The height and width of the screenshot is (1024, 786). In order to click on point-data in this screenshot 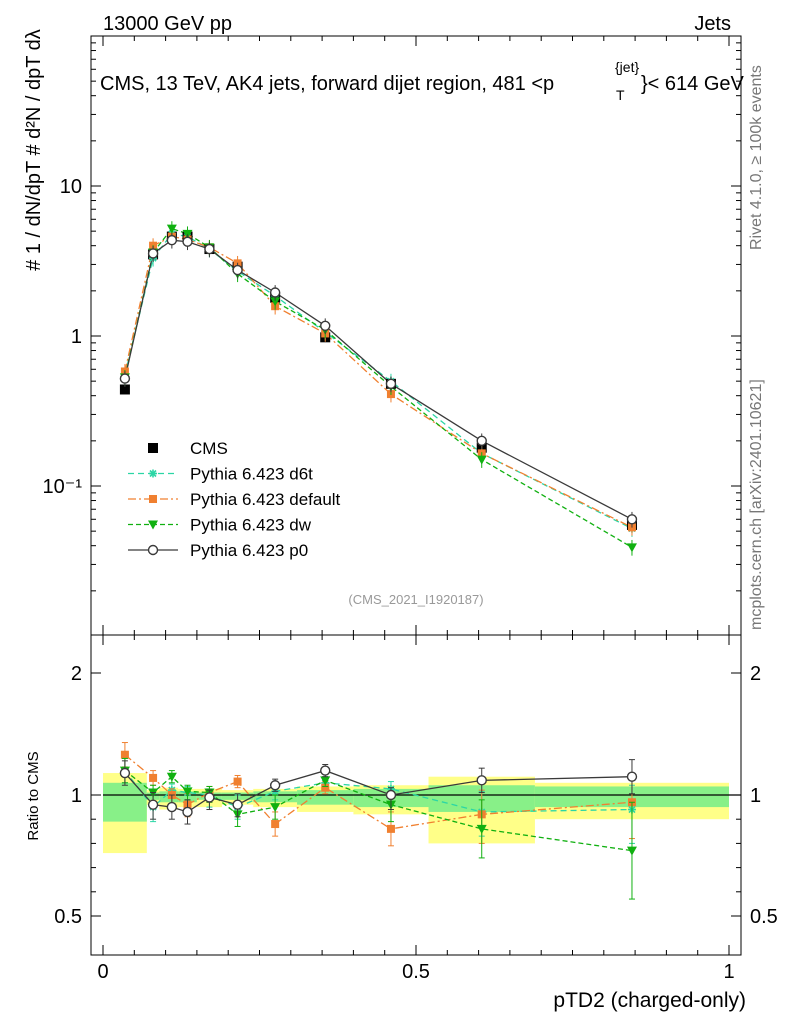, I will do `click(124, 389)`.